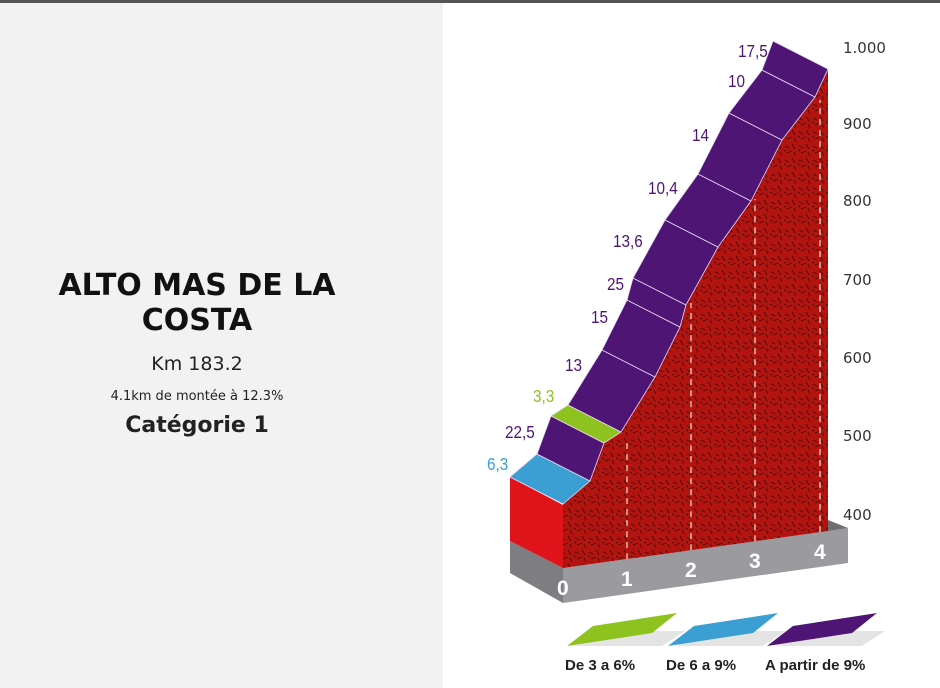 The width and height of the screenshot is (940, 688). Describe the element at coordinates (663, 188) in the screenshot. I see `gradient-label: 10,4` at that location.